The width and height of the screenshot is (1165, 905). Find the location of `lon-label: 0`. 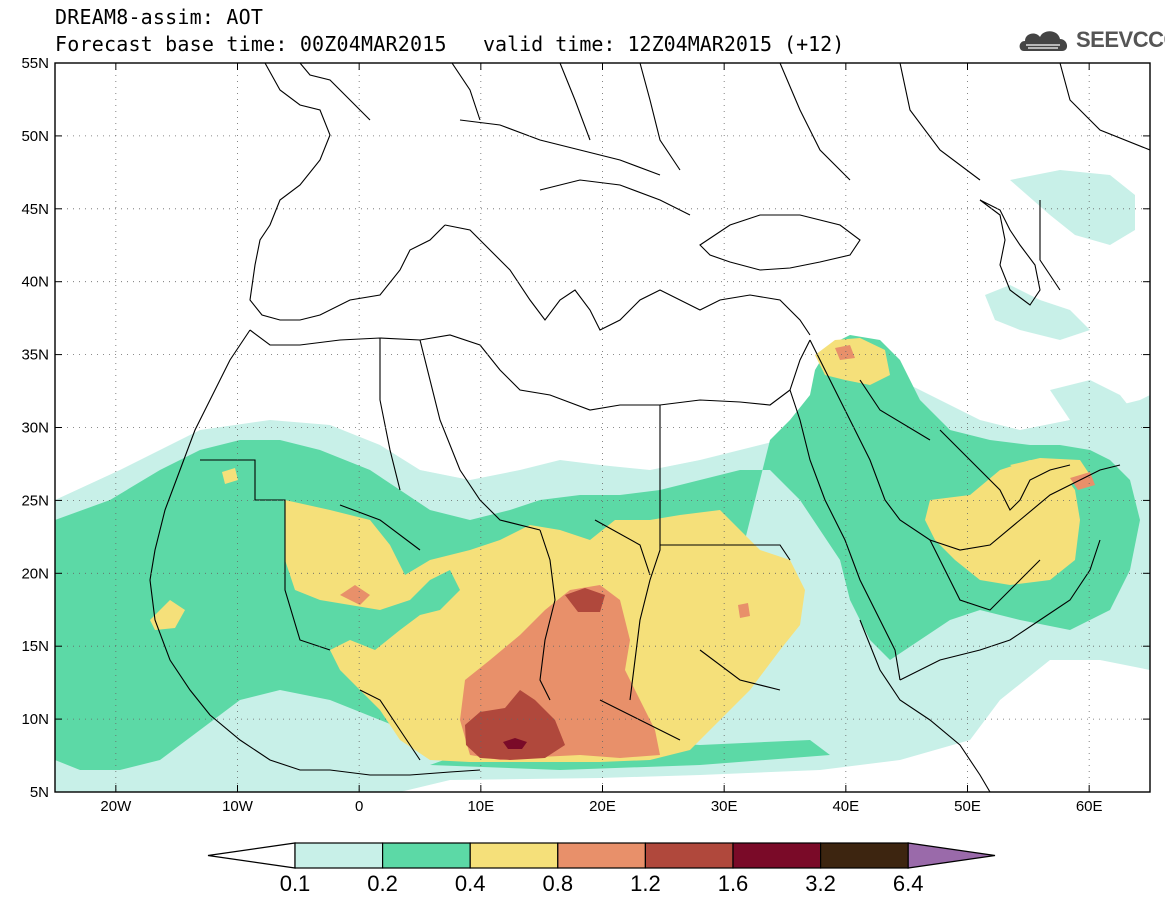

lon-label: 0 is located at coordinates (359, 806).